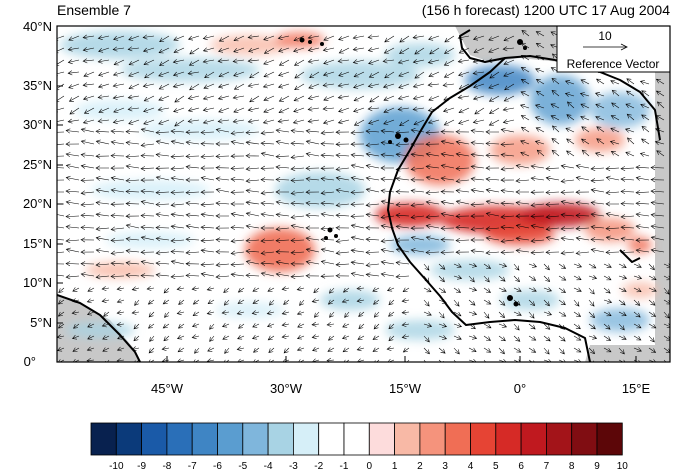 This screenshot has height=471, width=673. I want to click on colorbar-label: -7, so click(192, 466).